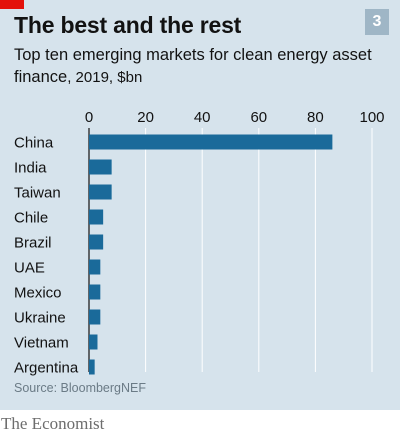 This screenshot has height=436, width=400. What do you see at coordinates (96, 242) in the screenshot?
I see `bar-brazil` at bounding box center [96, 242].